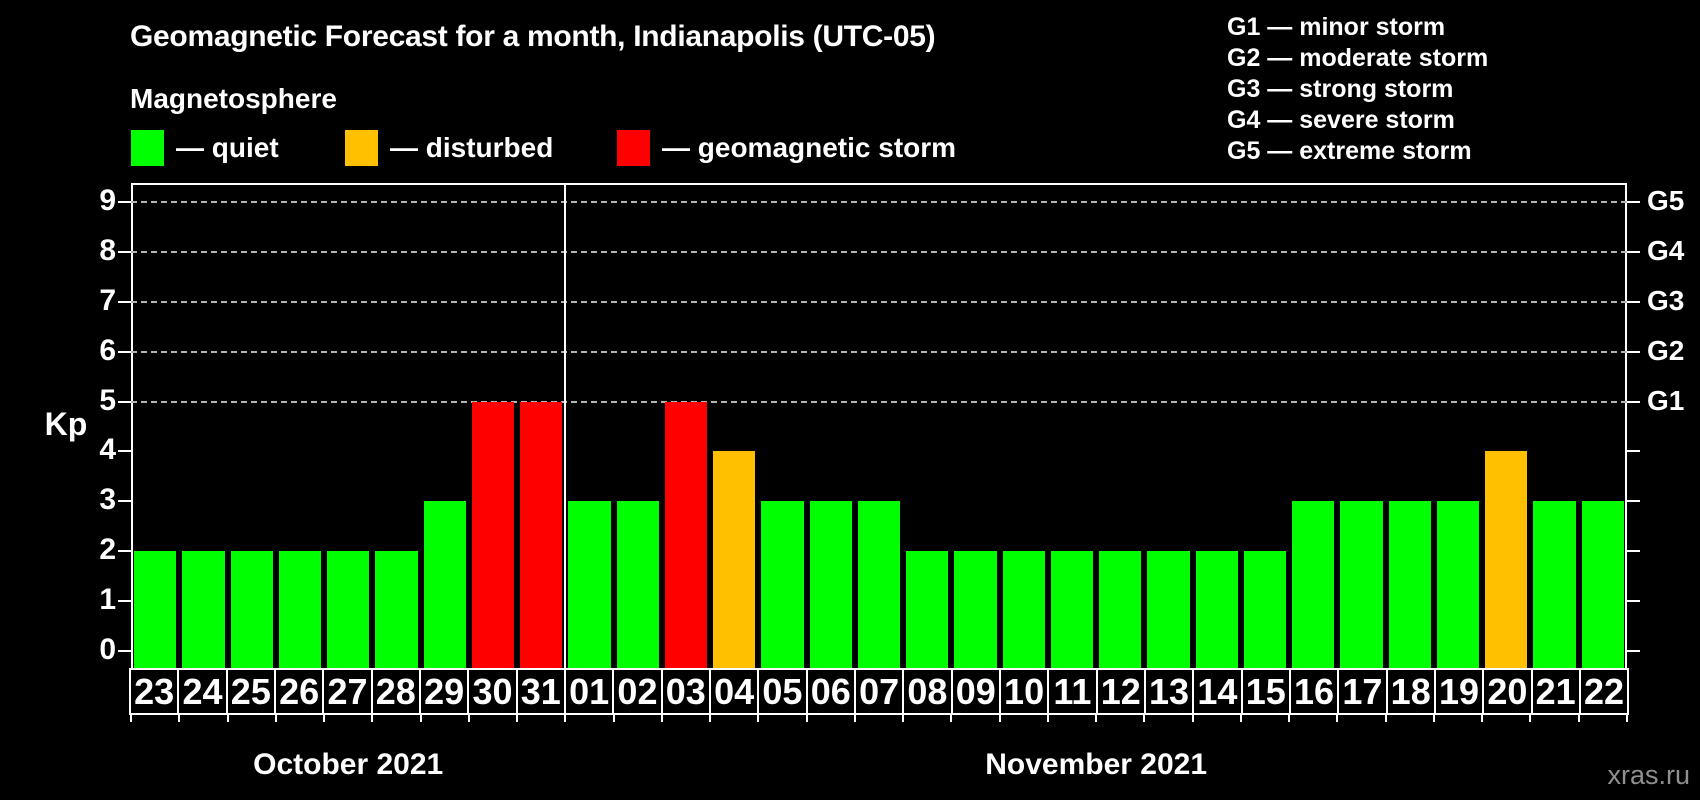 The width and height of the screenshot is (1700, 800). I want to click on day-label-12: 12, so click(1121, 691).